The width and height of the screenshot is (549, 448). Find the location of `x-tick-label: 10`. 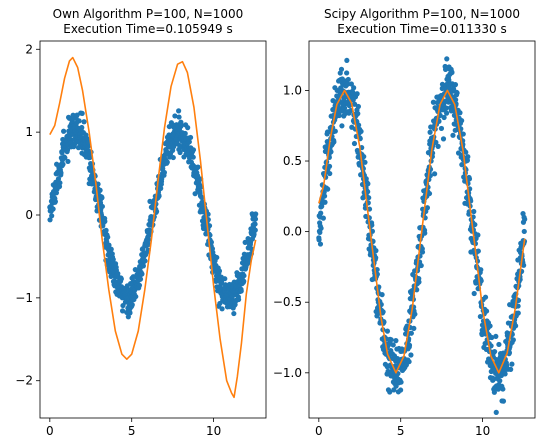

x-tick-label: 10 is located at coordinates (482, 431).